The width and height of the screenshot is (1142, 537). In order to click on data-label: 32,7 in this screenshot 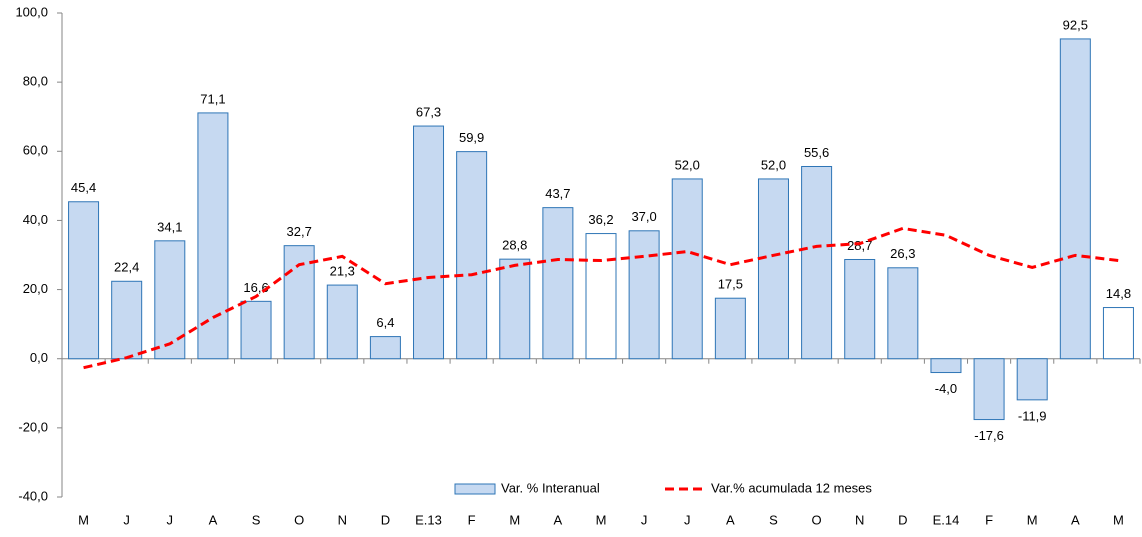, I will do `click(299, 231)`.